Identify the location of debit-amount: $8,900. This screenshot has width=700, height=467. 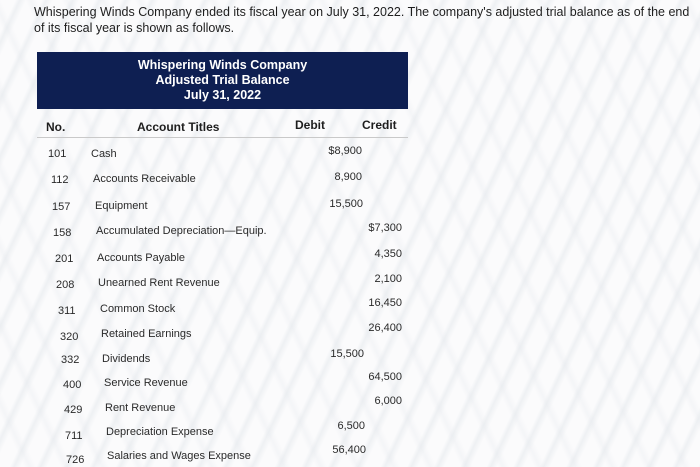
(345, 151).